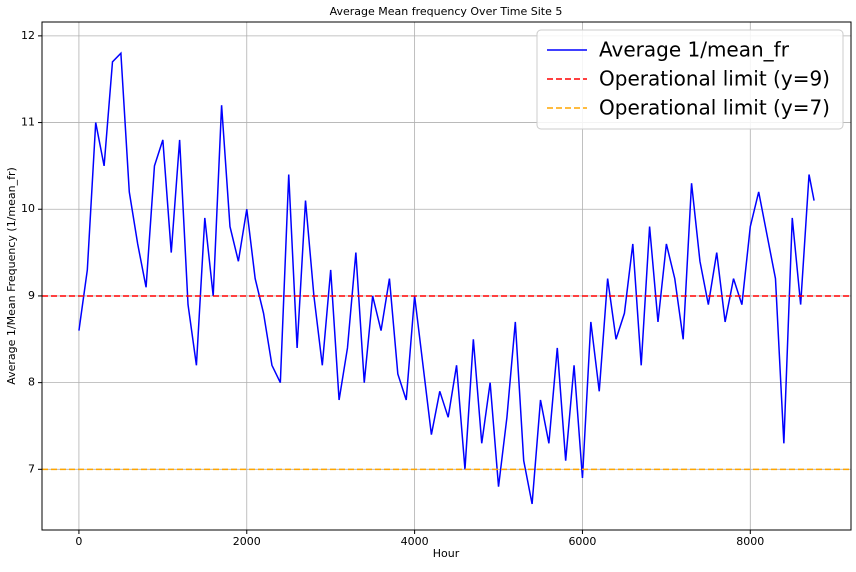 The width and height of the screenshot is (856, 572). What do you see at coordinates (750, 541) in the screenshot?
I see `x-tick-label: 8000` at bounding box center [750, 541].